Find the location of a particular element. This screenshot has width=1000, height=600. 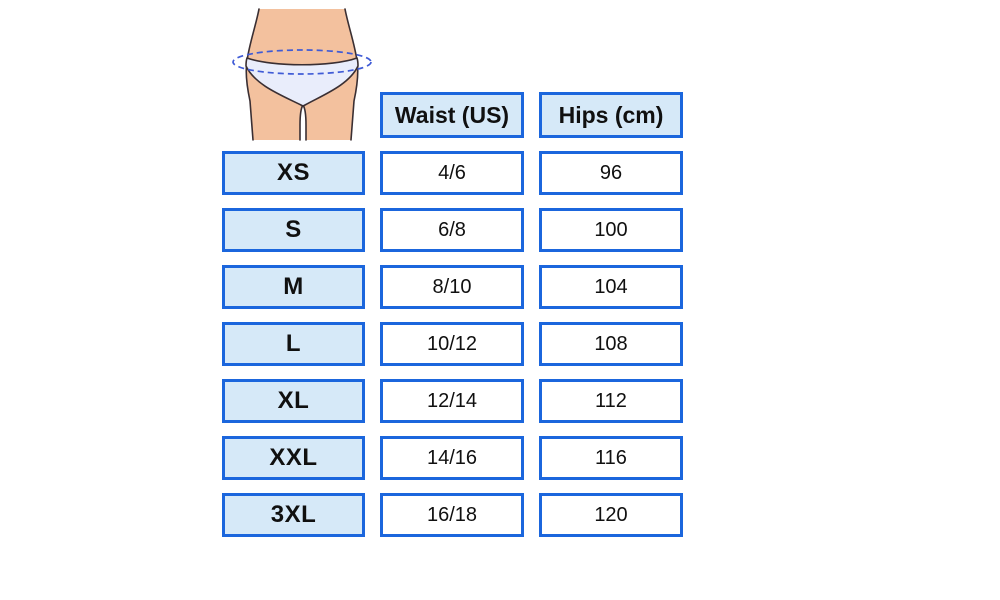

waist-value-3xl: 16/18 is located at coordinates (452, 515).